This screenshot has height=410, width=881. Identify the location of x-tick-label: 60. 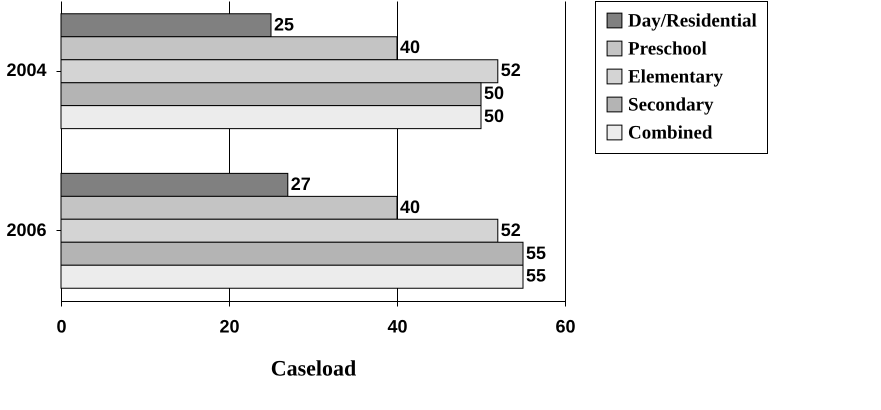
(565, 326).